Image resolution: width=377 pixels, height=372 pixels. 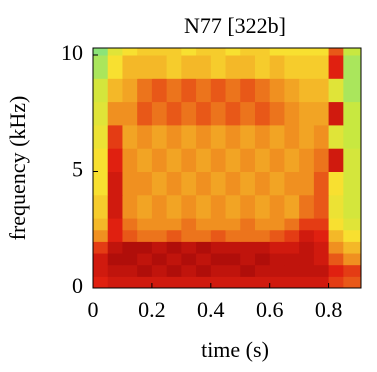 What do you see at coordinates (93, 309) in the screenshot?
I see `x-tick-label: 0` at bounding box center [93, 309].